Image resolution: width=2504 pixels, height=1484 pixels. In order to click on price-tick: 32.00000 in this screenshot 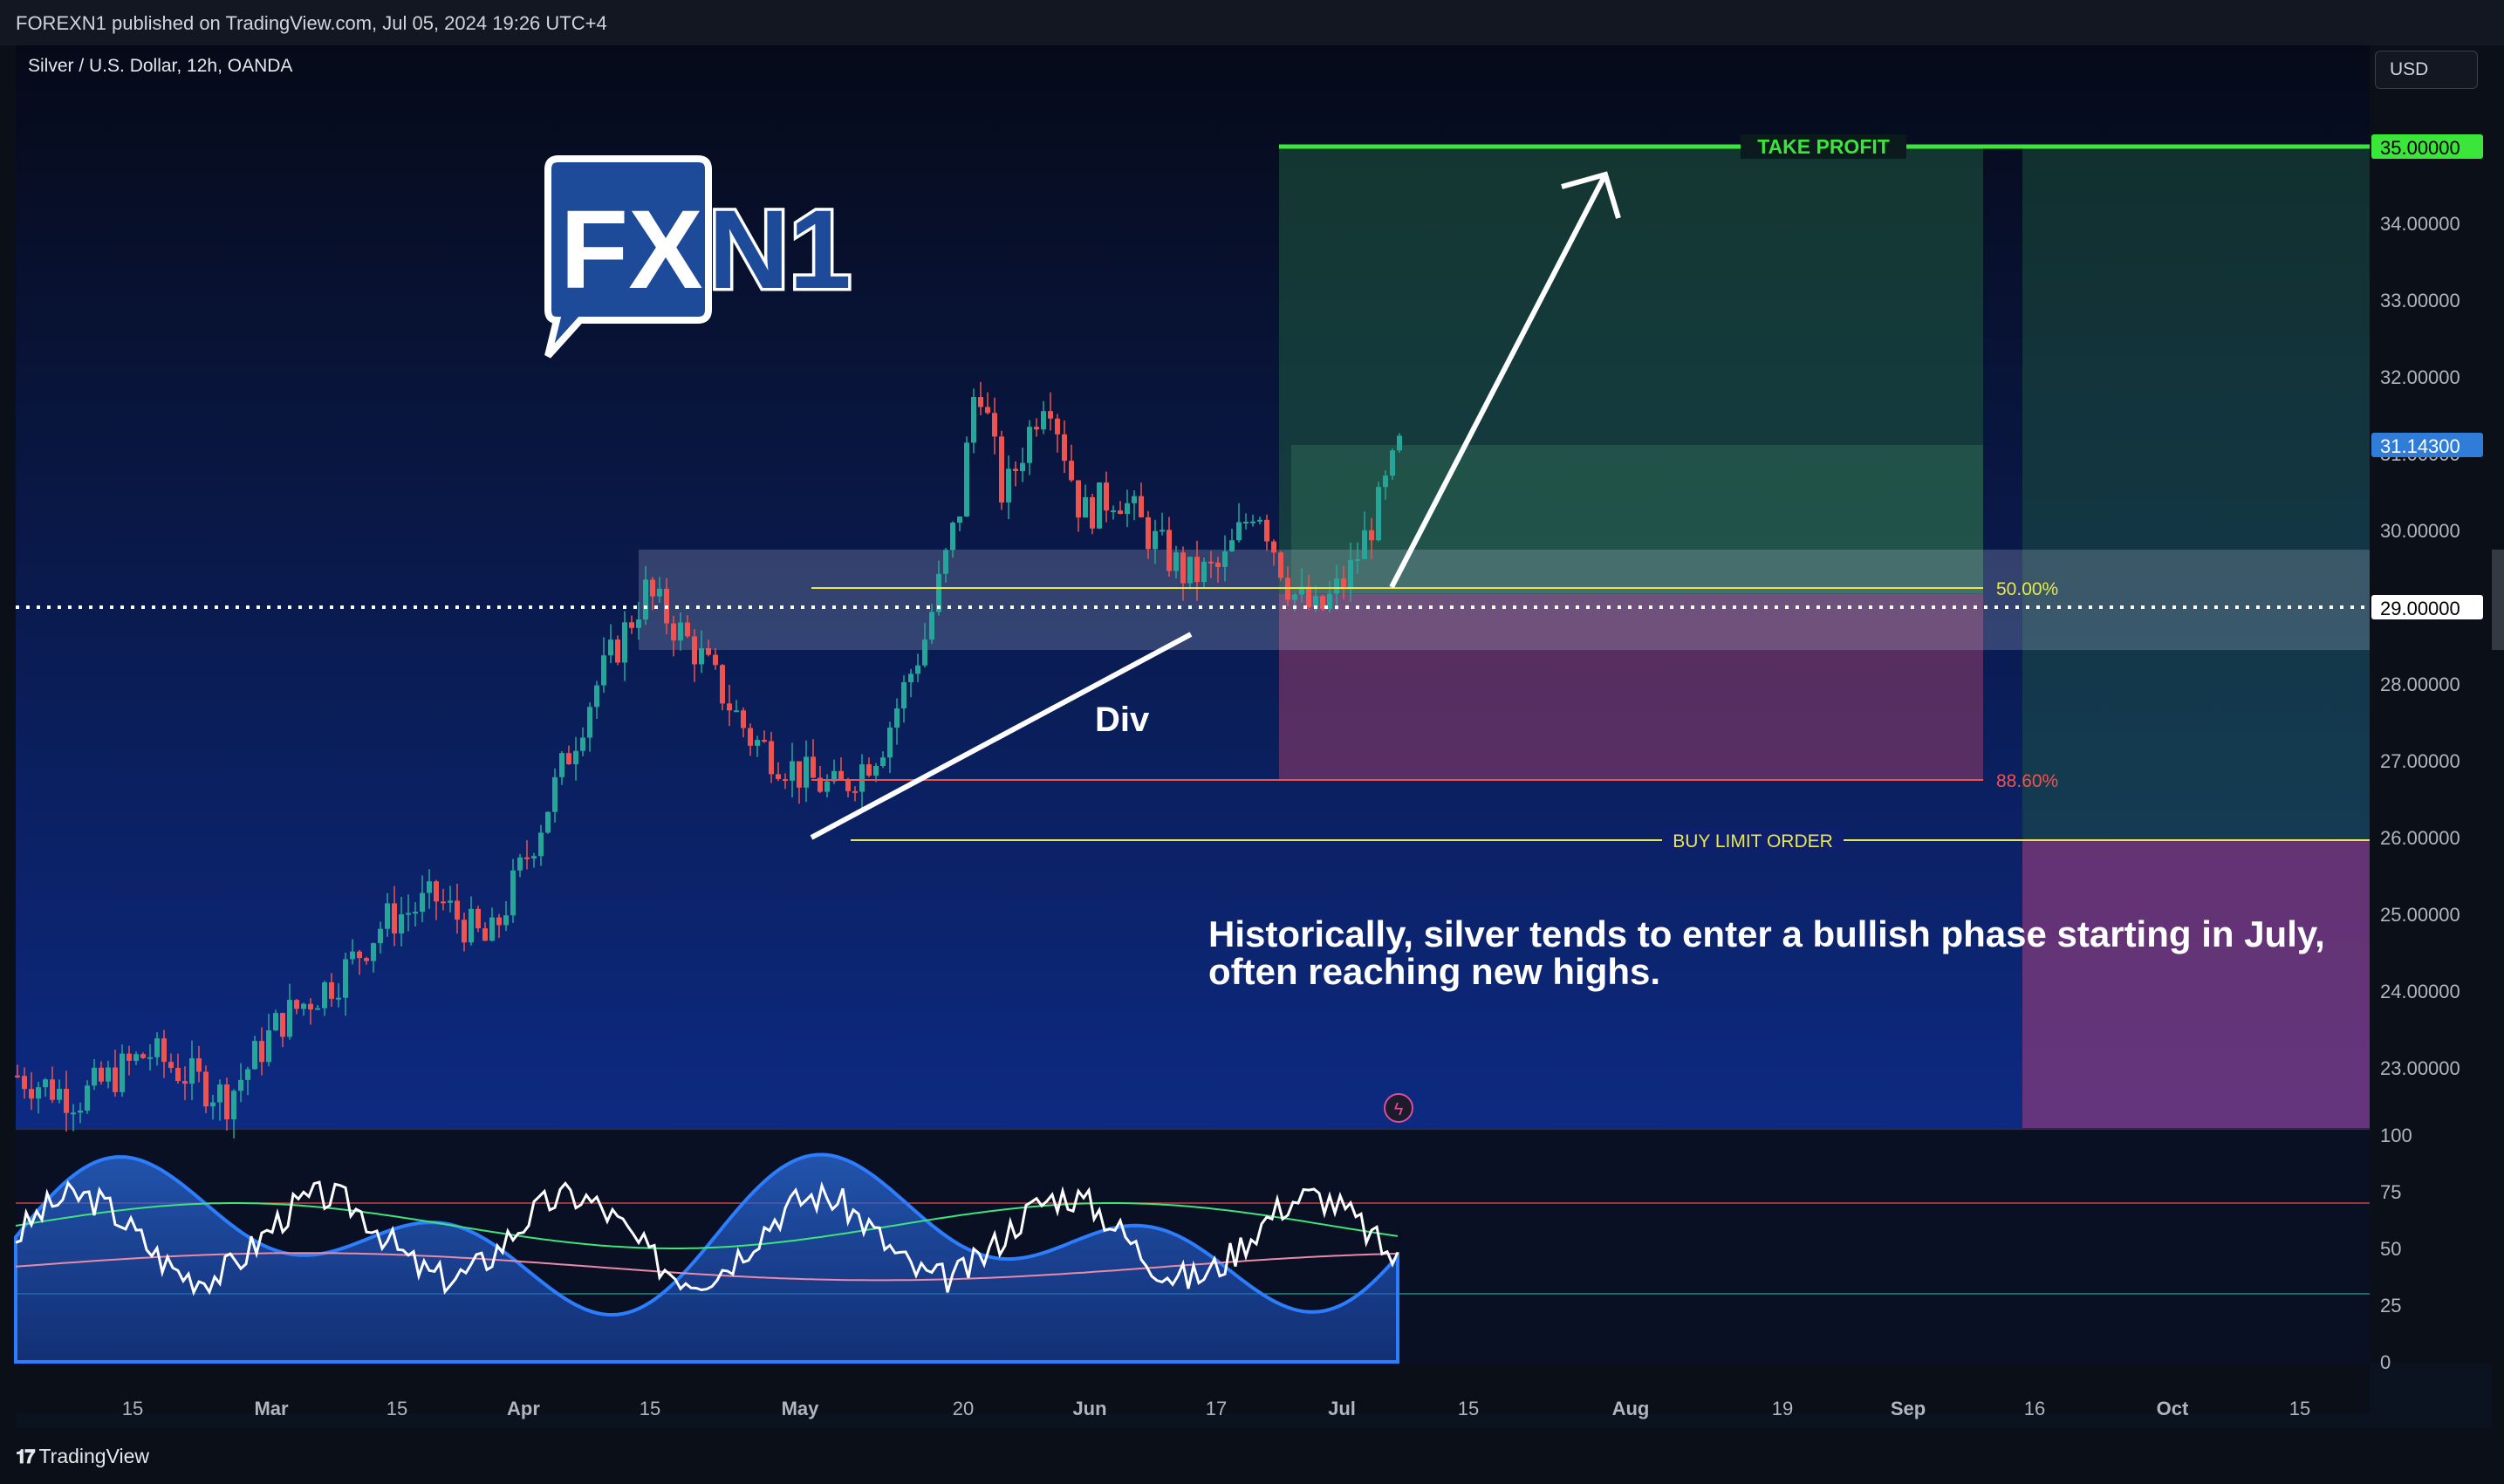, I will do `click(2420, 377)`.